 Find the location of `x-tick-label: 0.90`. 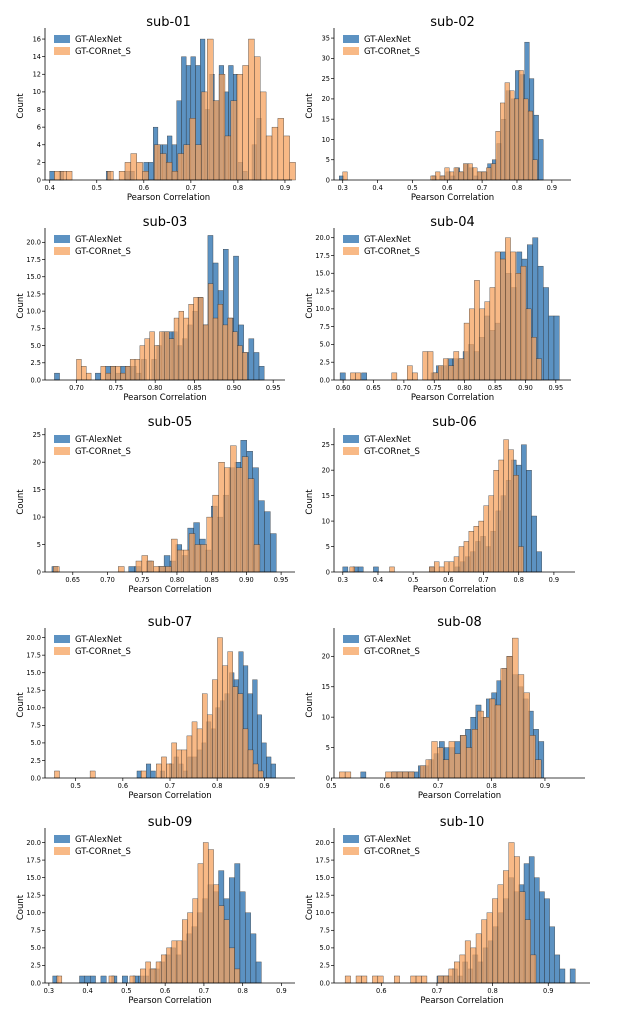

x-tick-label: 0.90 is located at coordinates (525, 388).